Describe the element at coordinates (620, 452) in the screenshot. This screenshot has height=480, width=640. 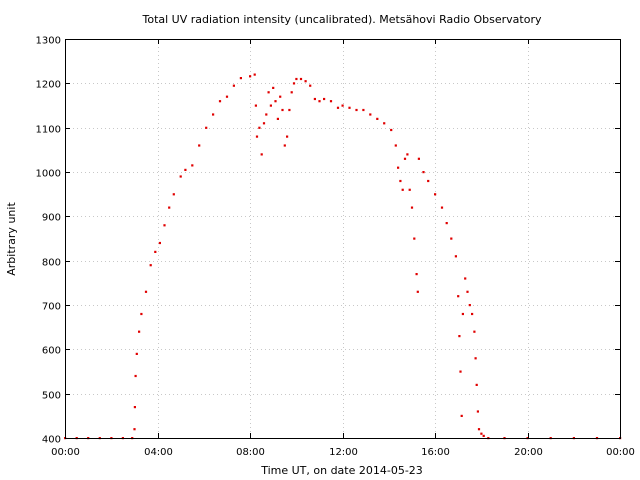
I see `x-tick-label: 00:00` at that location.